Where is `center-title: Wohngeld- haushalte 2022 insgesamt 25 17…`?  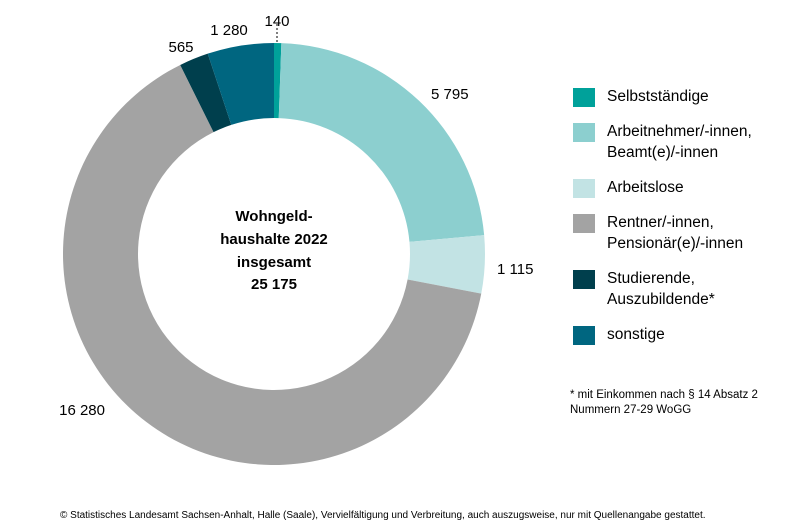
center-title: Wohngeld- haushalte 2022 insgesamt 25 17… is located at coordinates (274, 250).